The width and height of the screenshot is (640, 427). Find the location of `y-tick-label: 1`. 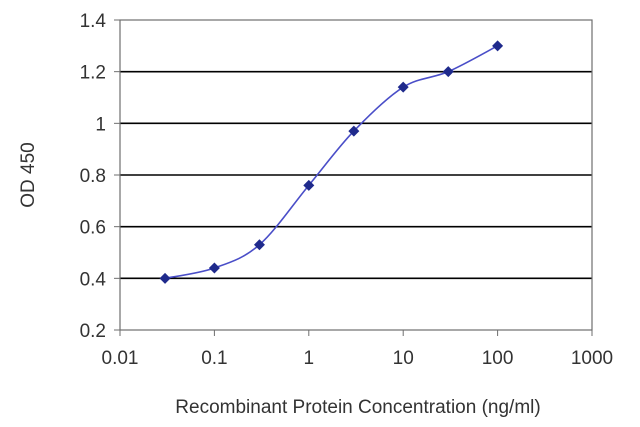

y-tick-label: 1 is located at coordinates (100, 124).